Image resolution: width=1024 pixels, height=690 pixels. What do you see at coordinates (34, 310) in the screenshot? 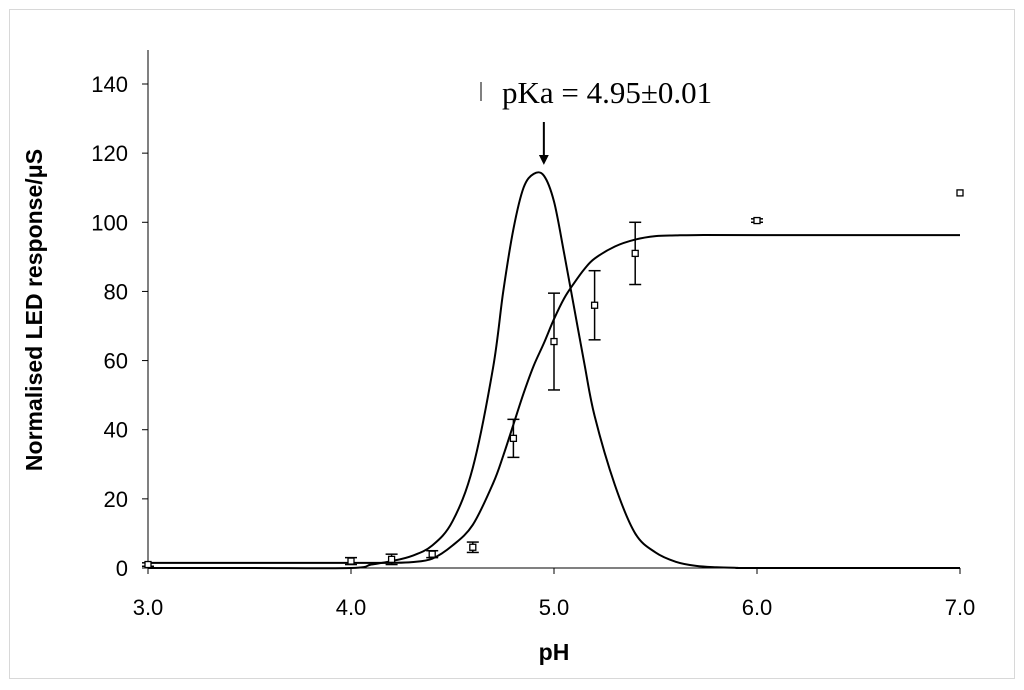
I see `y-axis-title: Normalised LED response/μS` at bounding box center [34, 310].